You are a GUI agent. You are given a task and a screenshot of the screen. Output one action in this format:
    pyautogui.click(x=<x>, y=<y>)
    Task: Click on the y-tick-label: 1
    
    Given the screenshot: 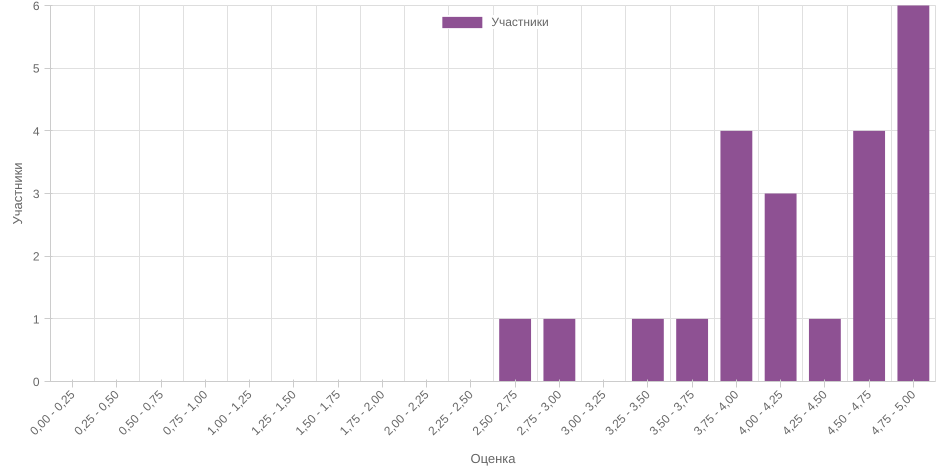 What is the action you would take?
    pyautogui.click(x=36, y=319)
    